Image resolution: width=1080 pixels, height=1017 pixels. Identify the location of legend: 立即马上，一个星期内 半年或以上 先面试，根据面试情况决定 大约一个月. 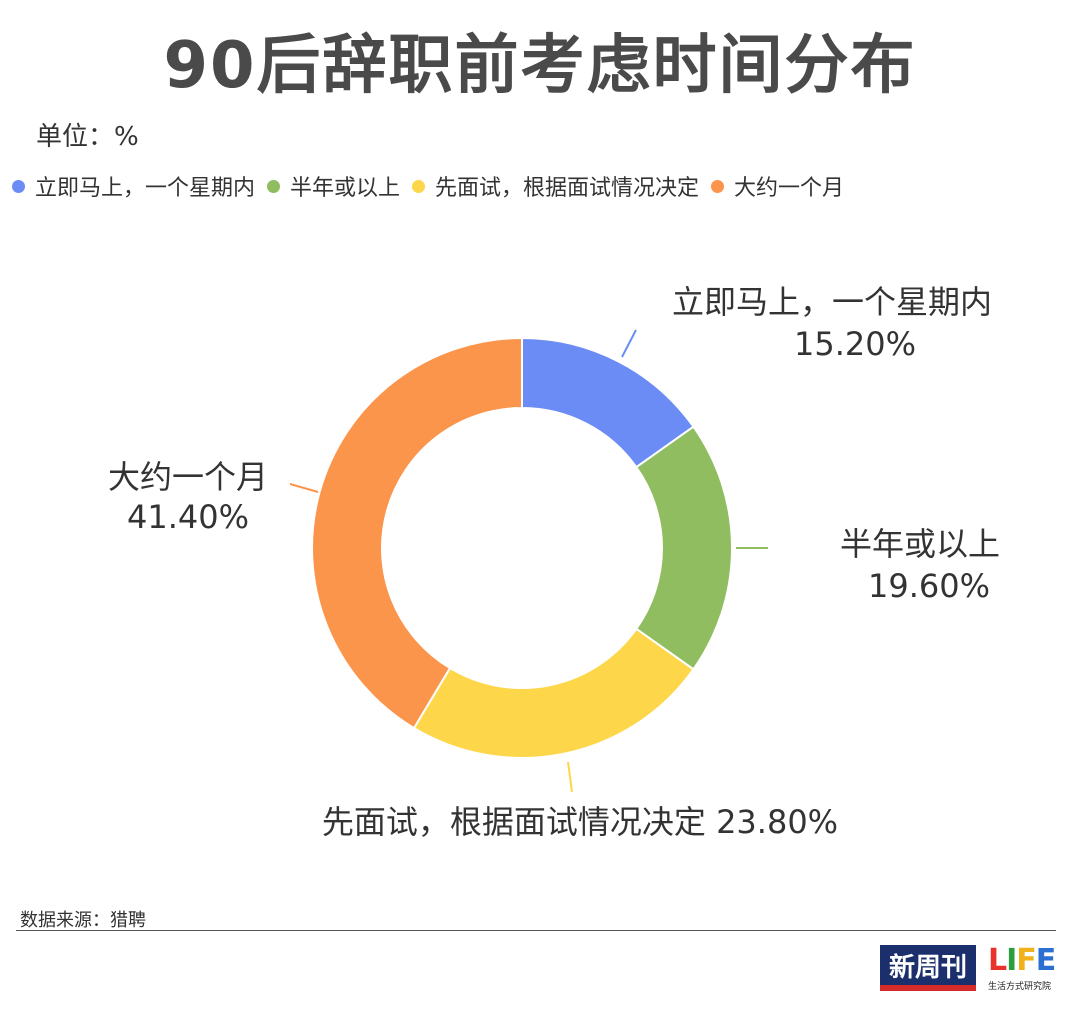
(434, 186).